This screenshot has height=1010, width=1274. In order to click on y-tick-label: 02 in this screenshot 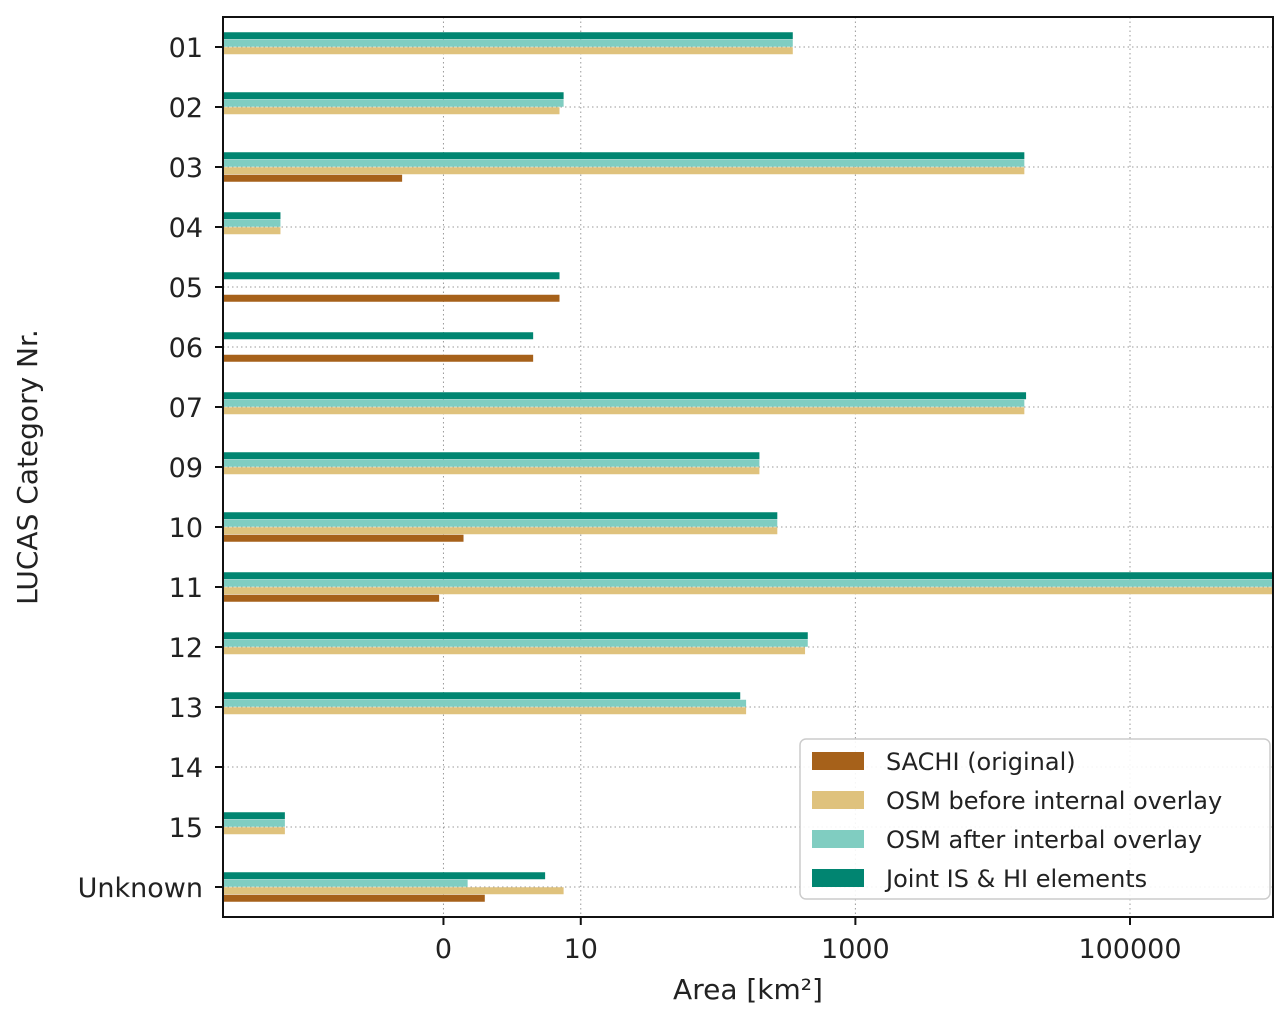, I will do `click(186, 108)`.